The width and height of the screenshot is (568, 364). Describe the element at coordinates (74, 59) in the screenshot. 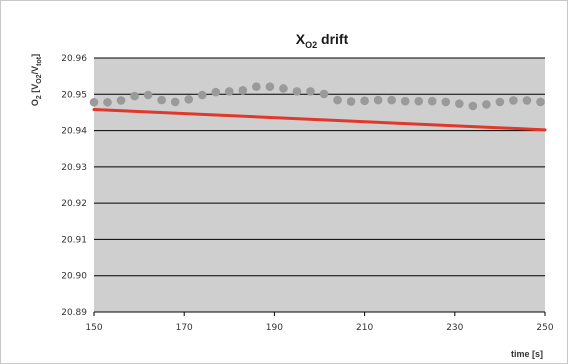

I see `y-tick-label: 20.96` at that location.